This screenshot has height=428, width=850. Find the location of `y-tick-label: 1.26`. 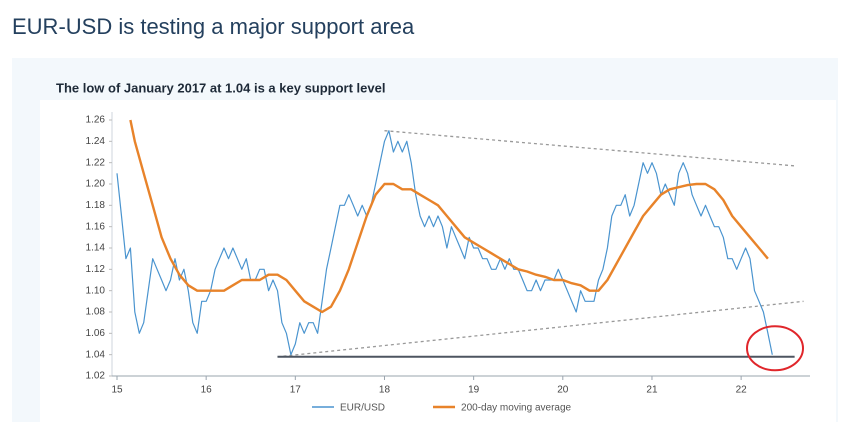

y-tick-label: 1.26 is located at coordinates (96, 120).